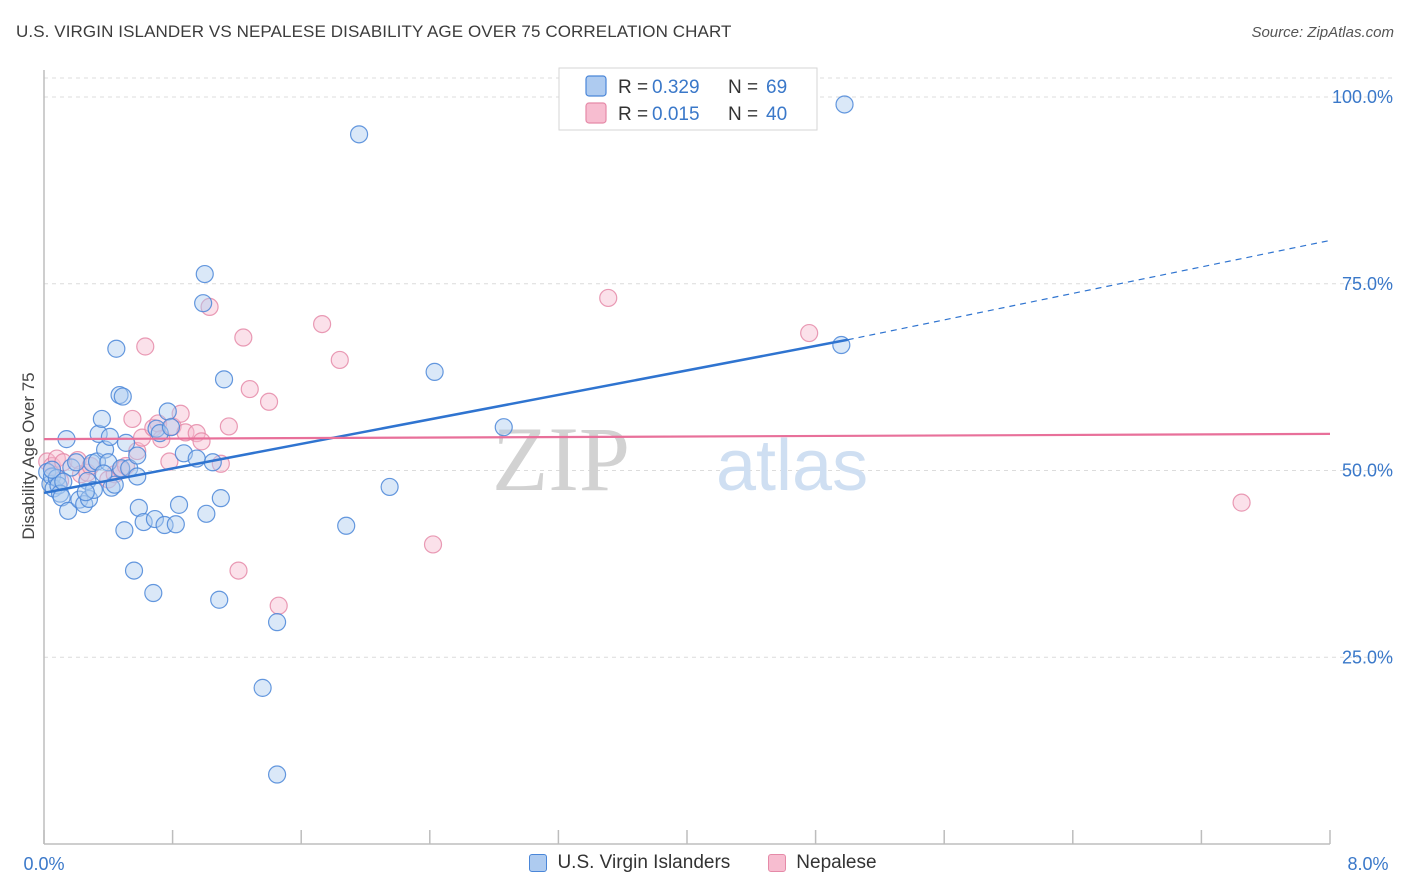  What do you see at coordinates (43, 864) in the screenshot?
I see `x-tick-label-min: 0.0%` at bounding box center [43, 864].